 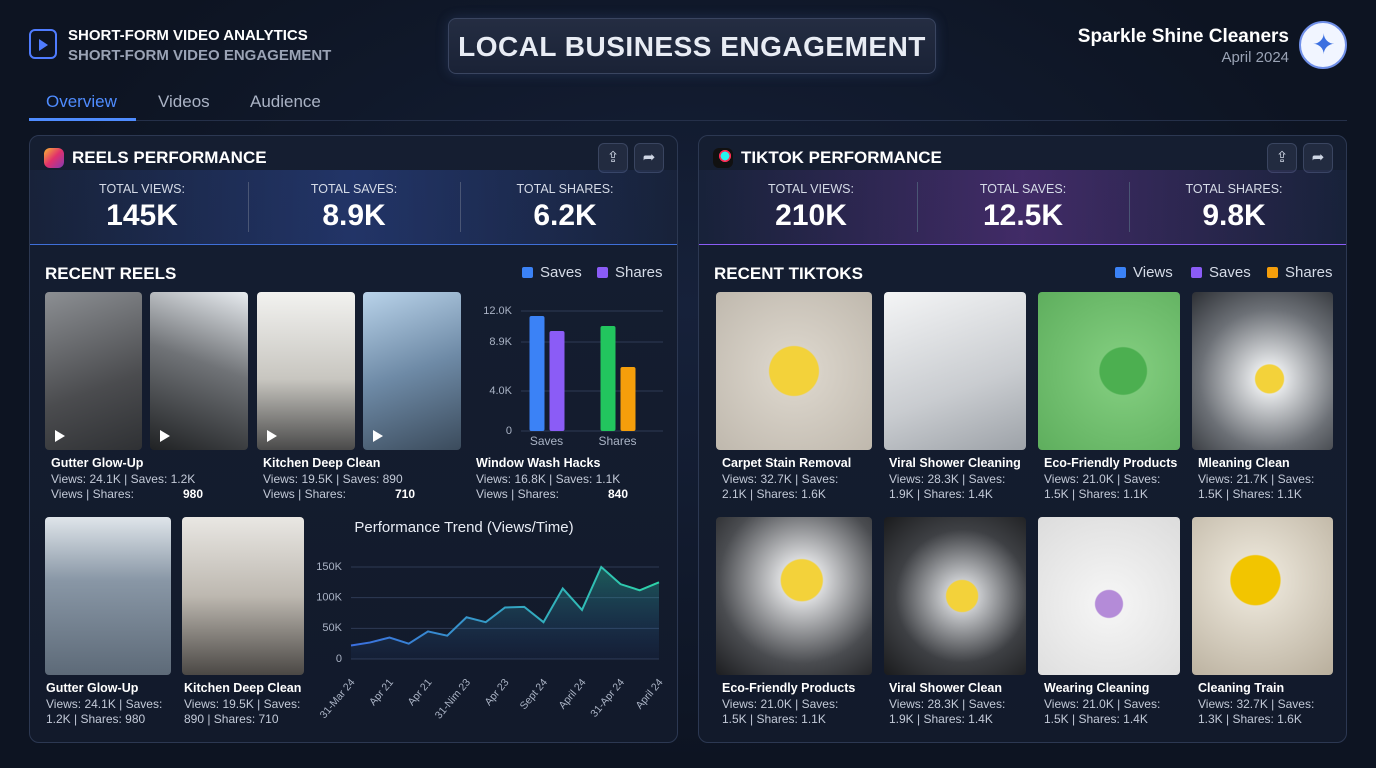 What do you see at coordinates (54, 158) in the screenshot?
I see `platform-icon` at bounding box center [54, 158].